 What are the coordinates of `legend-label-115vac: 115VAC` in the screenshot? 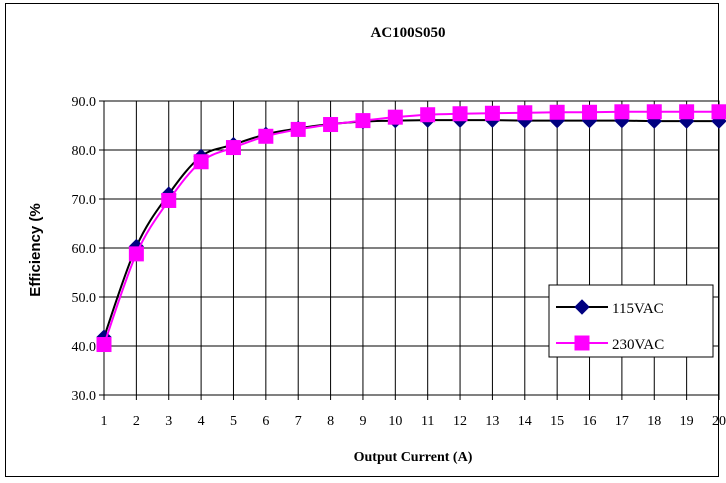 It's located at (638, 309).